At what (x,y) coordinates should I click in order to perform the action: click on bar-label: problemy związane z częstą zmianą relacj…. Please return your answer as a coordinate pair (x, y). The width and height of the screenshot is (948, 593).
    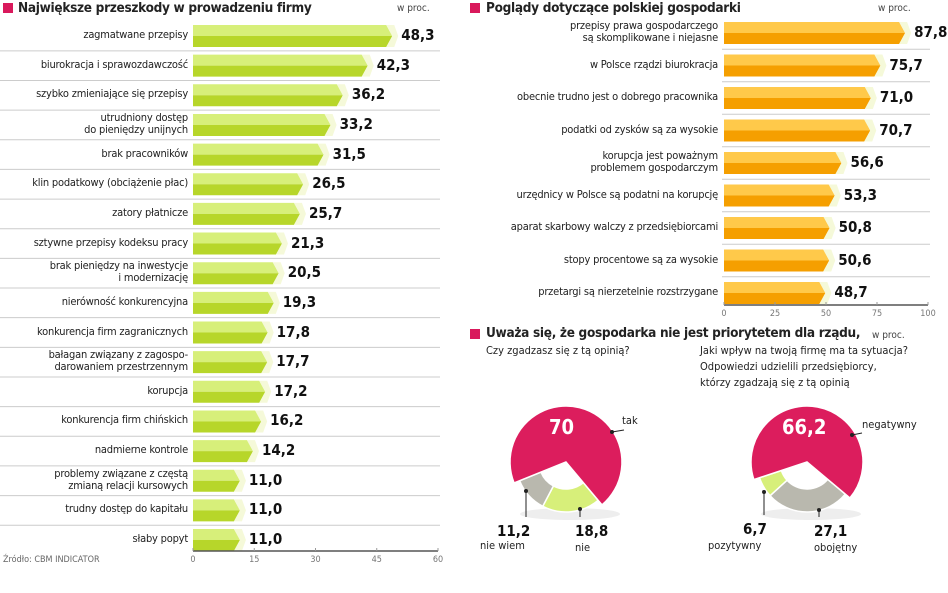
    Looking at the image, I should click on (121, 479).